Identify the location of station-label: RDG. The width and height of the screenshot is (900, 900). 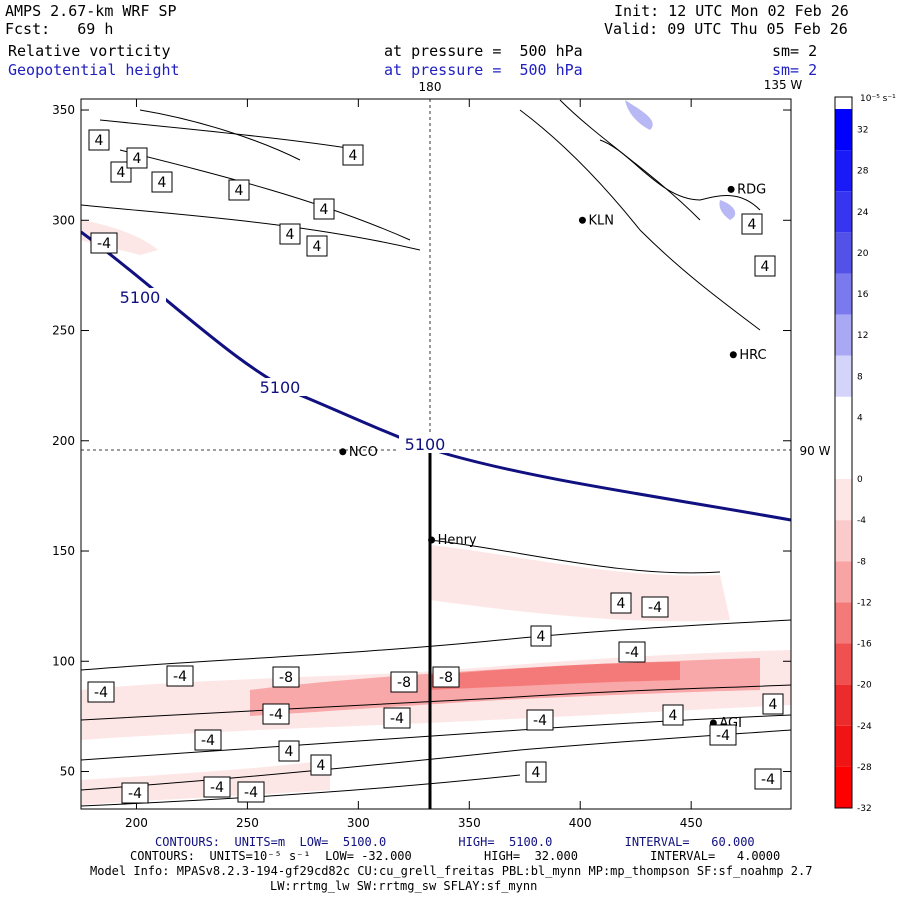
(751, 189).